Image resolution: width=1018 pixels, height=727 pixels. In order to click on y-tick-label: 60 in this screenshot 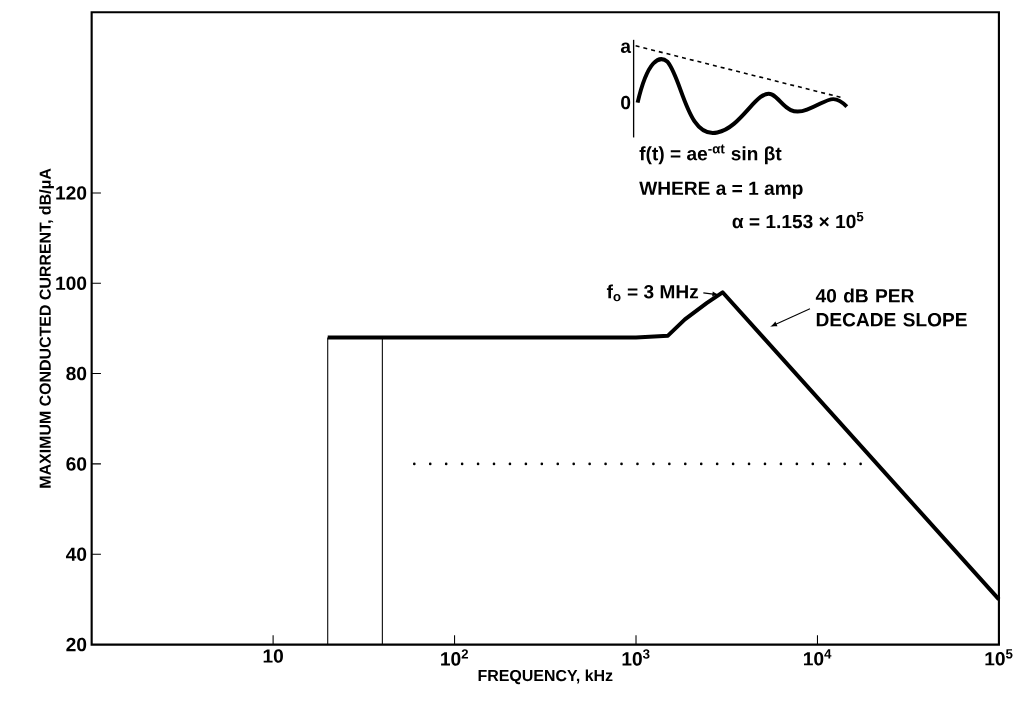, I will do `click(76, 464)`.